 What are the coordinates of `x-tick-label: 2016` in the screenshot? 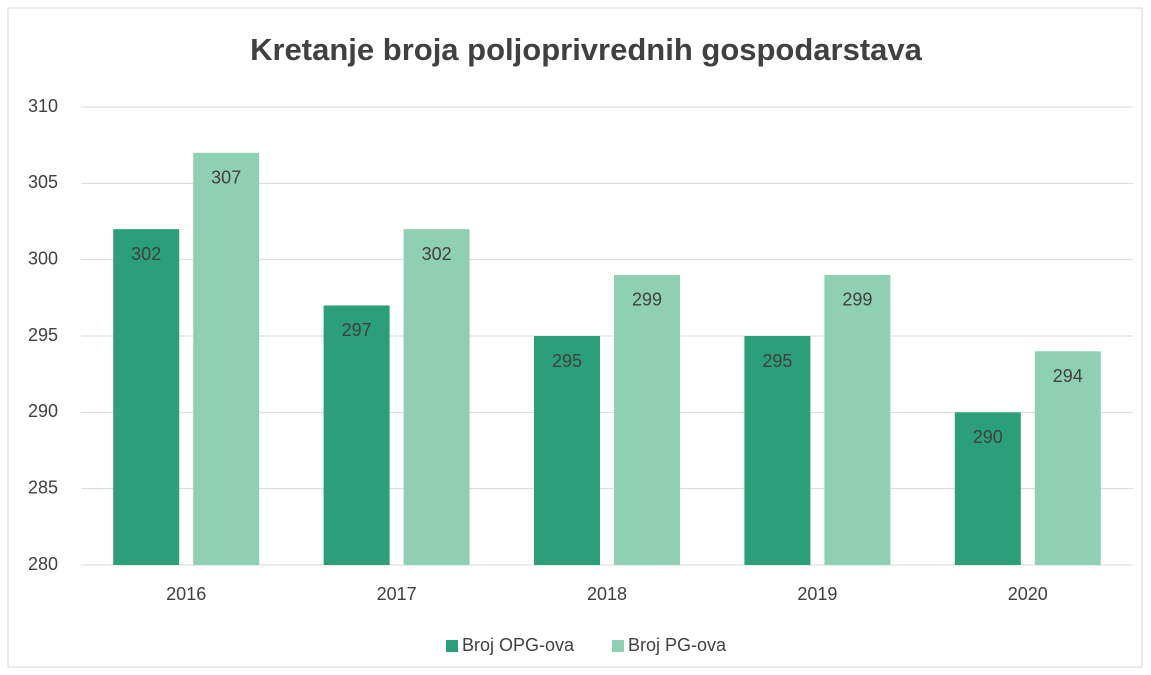 It's located at (186, 594).